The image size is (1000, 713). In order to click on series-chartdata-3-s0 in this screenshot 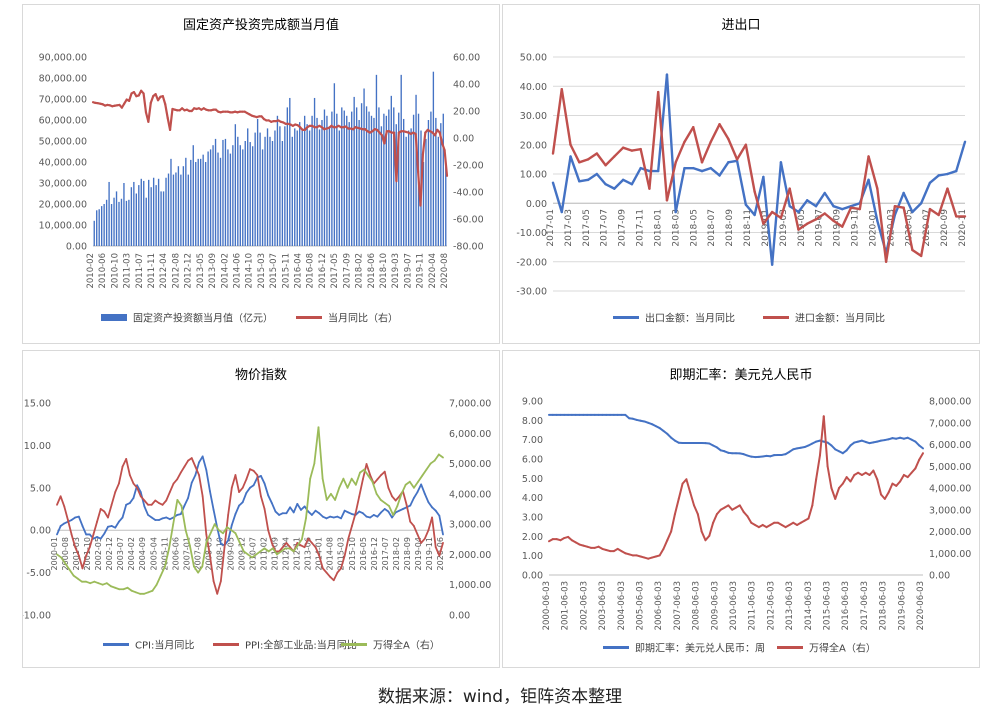, I will do `click(736, 436)`.